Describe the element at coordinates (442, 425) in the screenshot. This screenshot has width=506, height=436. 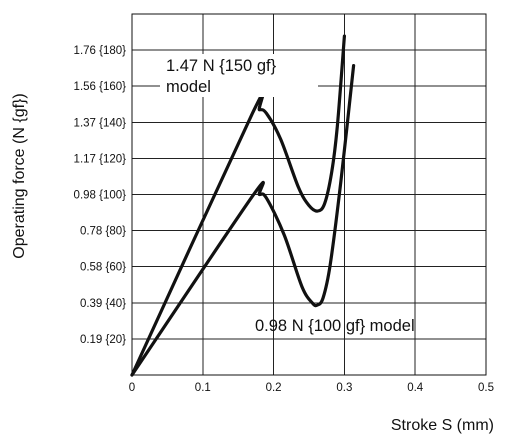
I see `x-axis-label: Stroke S (mm)` at that location.